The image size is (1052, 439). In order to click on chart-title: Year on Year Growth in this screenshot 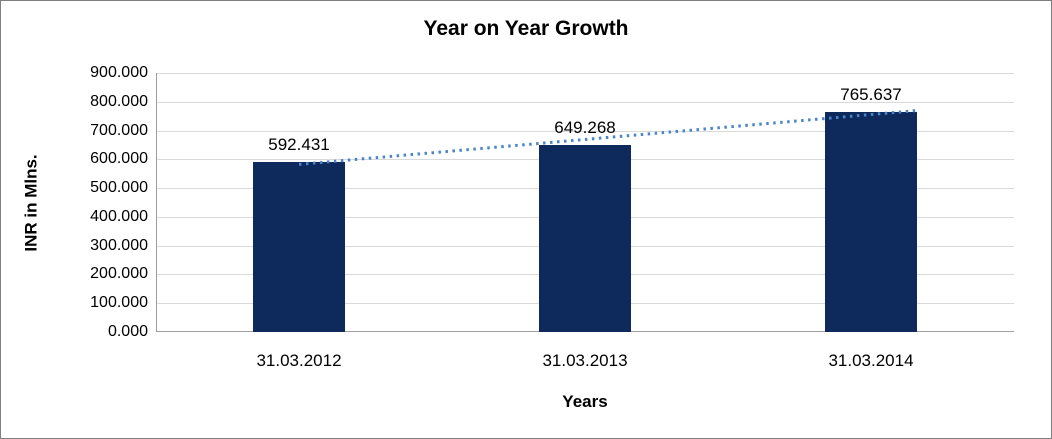, I will do `click(526, 28)`.